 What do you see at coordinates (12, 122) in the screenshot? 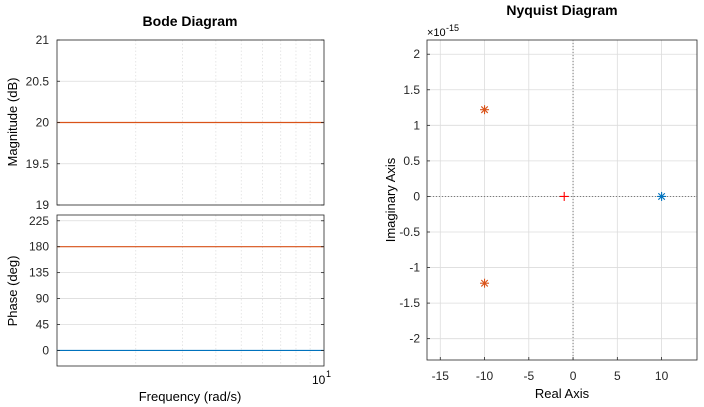
I see `magnitude-ylabel: Magnitude (dB)` at bounding box center [12, 122].